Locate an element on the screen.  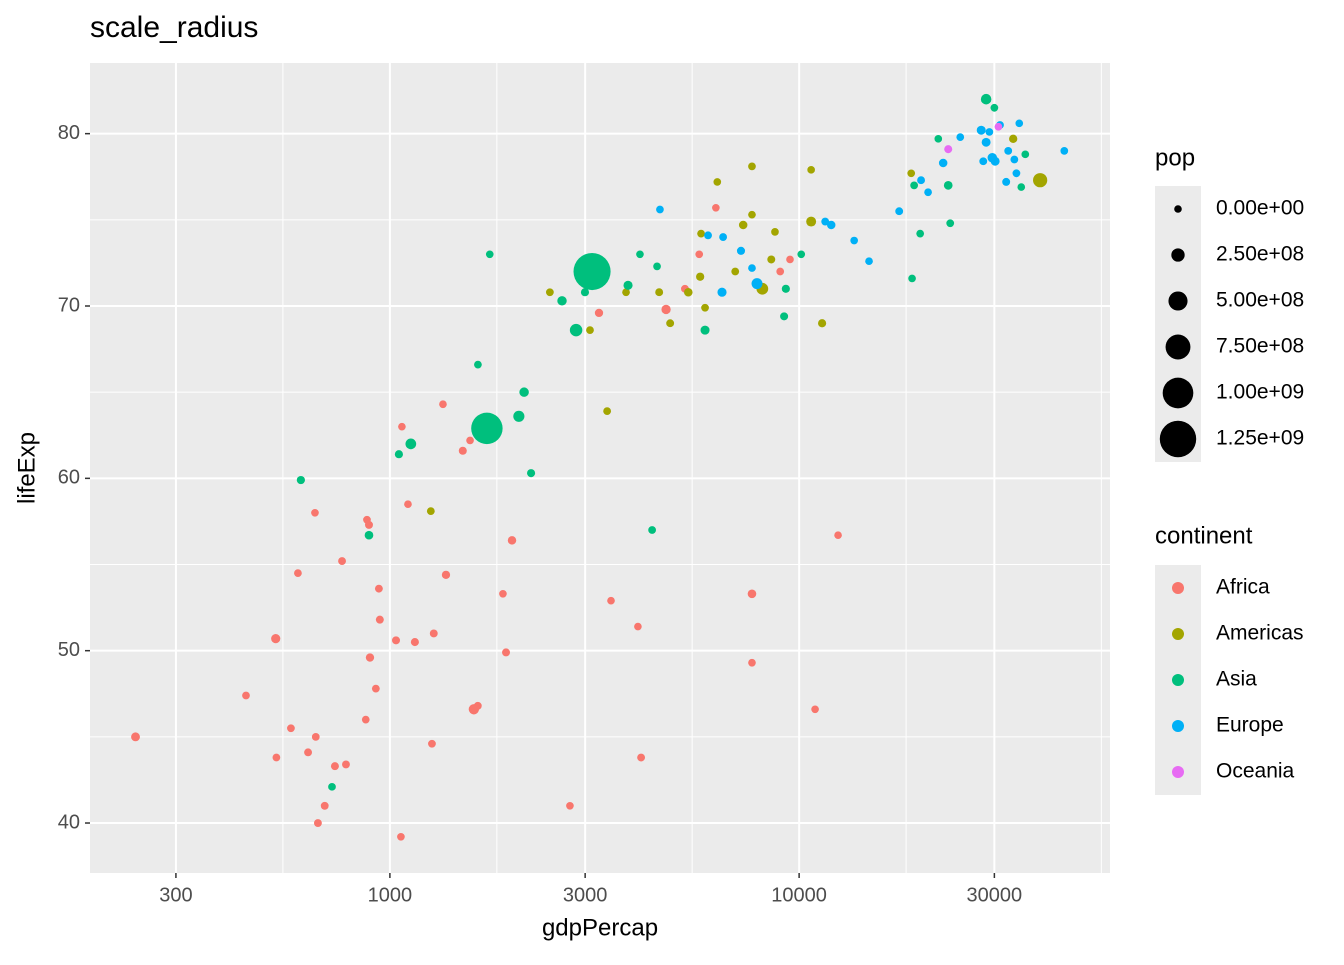
x-tick-label: 3000 is located at coordinates (585, 895).